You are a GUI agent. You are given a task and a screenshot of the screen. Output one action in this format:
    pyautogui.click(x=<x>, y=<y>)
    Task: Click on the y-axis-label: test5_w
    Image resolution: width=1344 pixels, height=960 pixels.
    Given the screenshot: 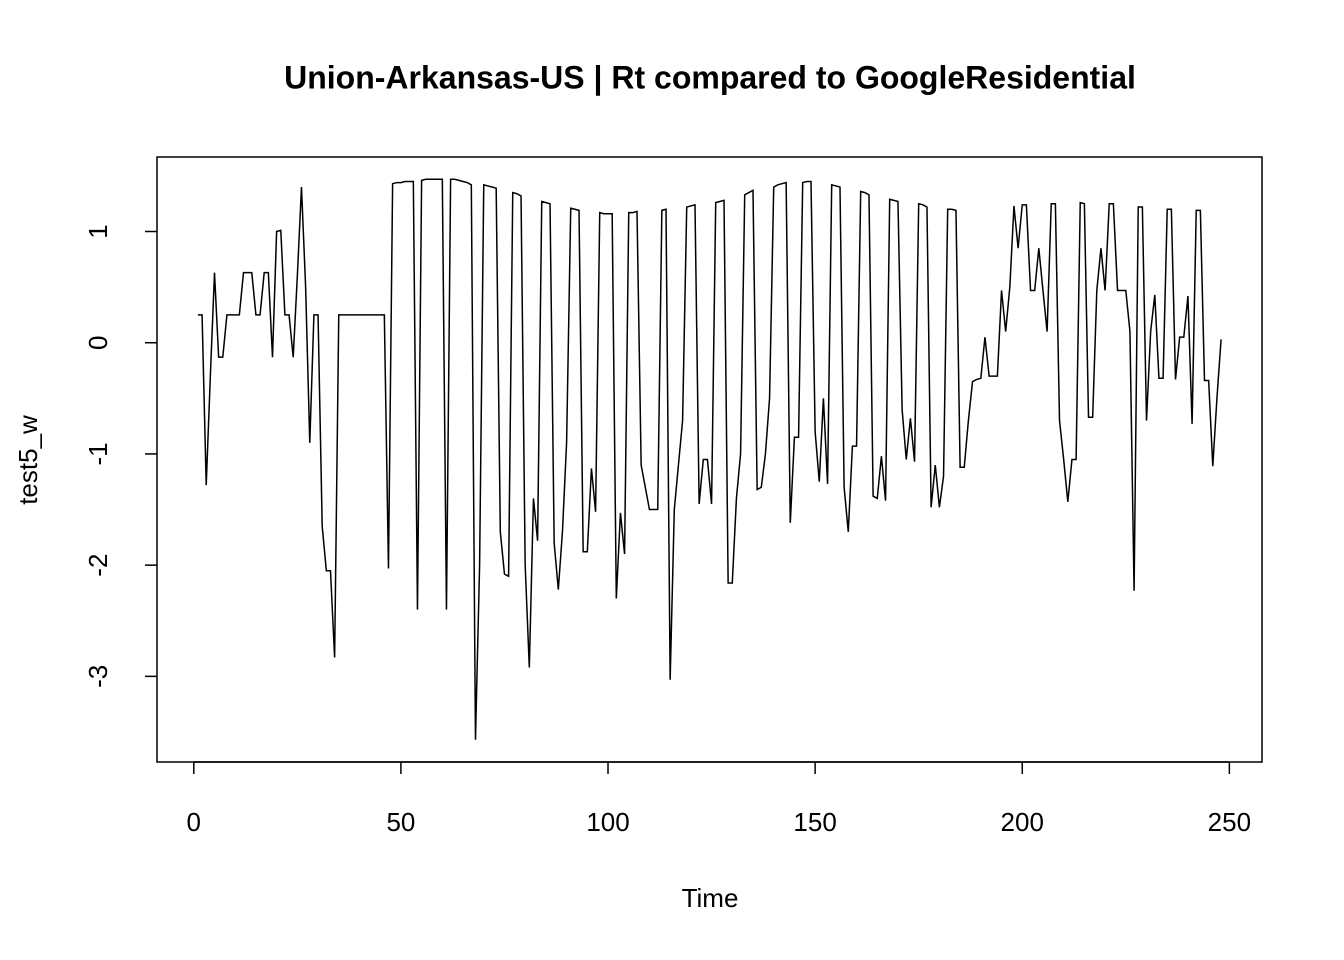 What is the action you would take?
    pyautogui.click(x=28, y=460)
    